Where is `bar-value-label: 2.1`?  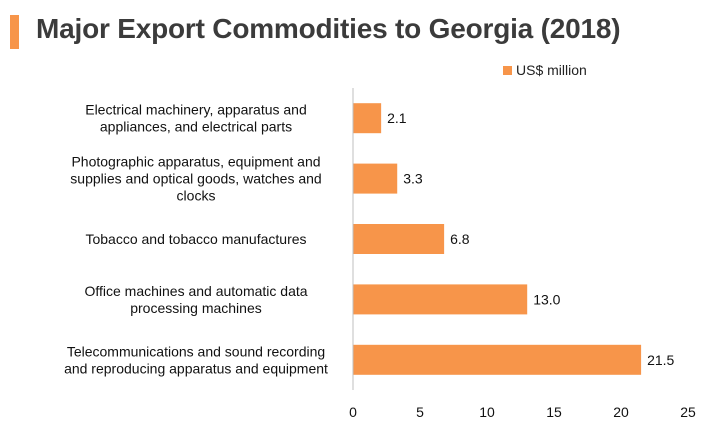 bar-value-label: 2.1 is located at coordinates (397, 118).